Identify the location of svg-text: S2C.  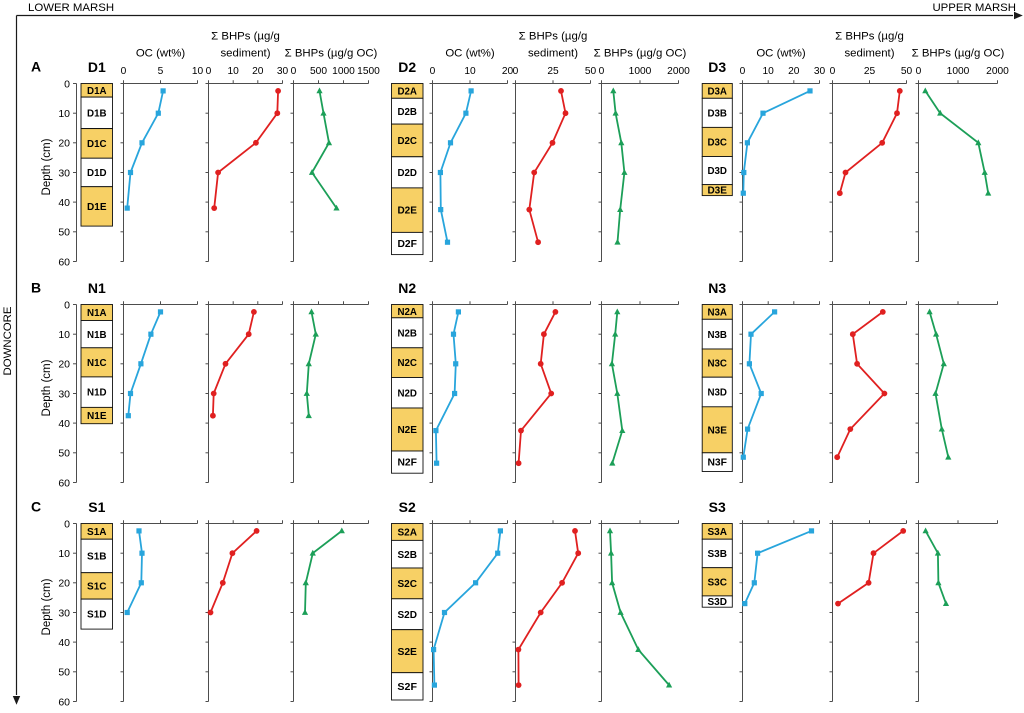
(407, 584).